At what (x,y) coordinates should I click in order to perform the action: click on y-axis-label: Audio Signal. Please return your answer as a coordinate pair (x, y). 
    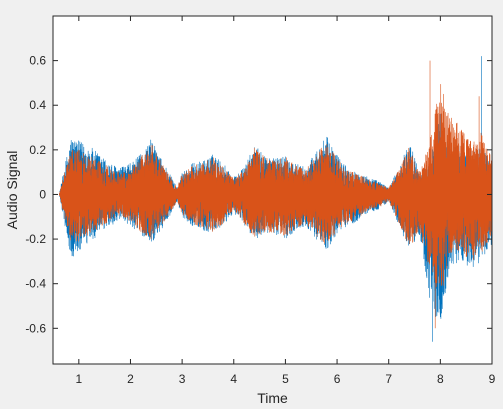
    Looking at the image, I should click on (12, 190).